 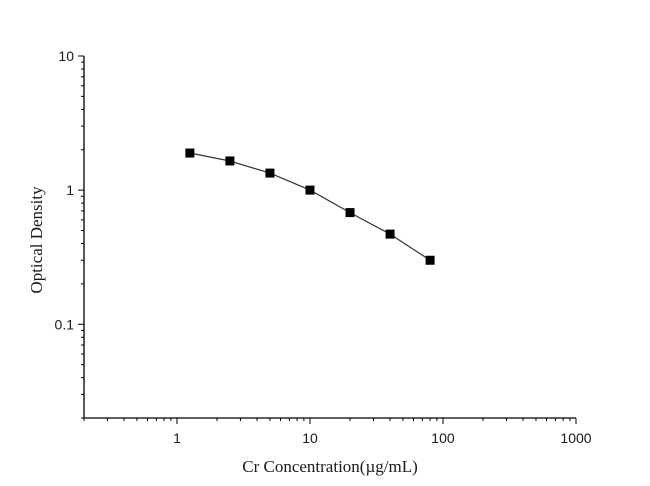 I want to click on data-series, so click(x=310, y=206).